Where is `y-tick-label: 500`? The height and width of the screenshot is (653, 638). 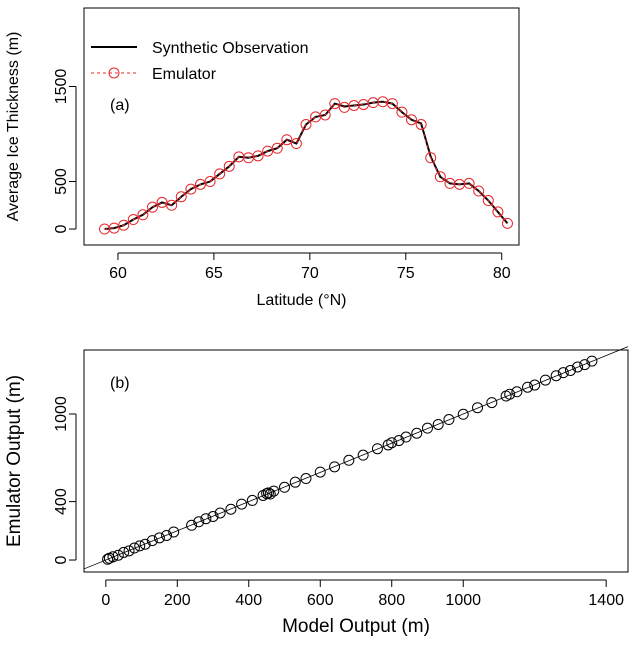 y-tick-label: 500 is located at coordinates (61, 181).